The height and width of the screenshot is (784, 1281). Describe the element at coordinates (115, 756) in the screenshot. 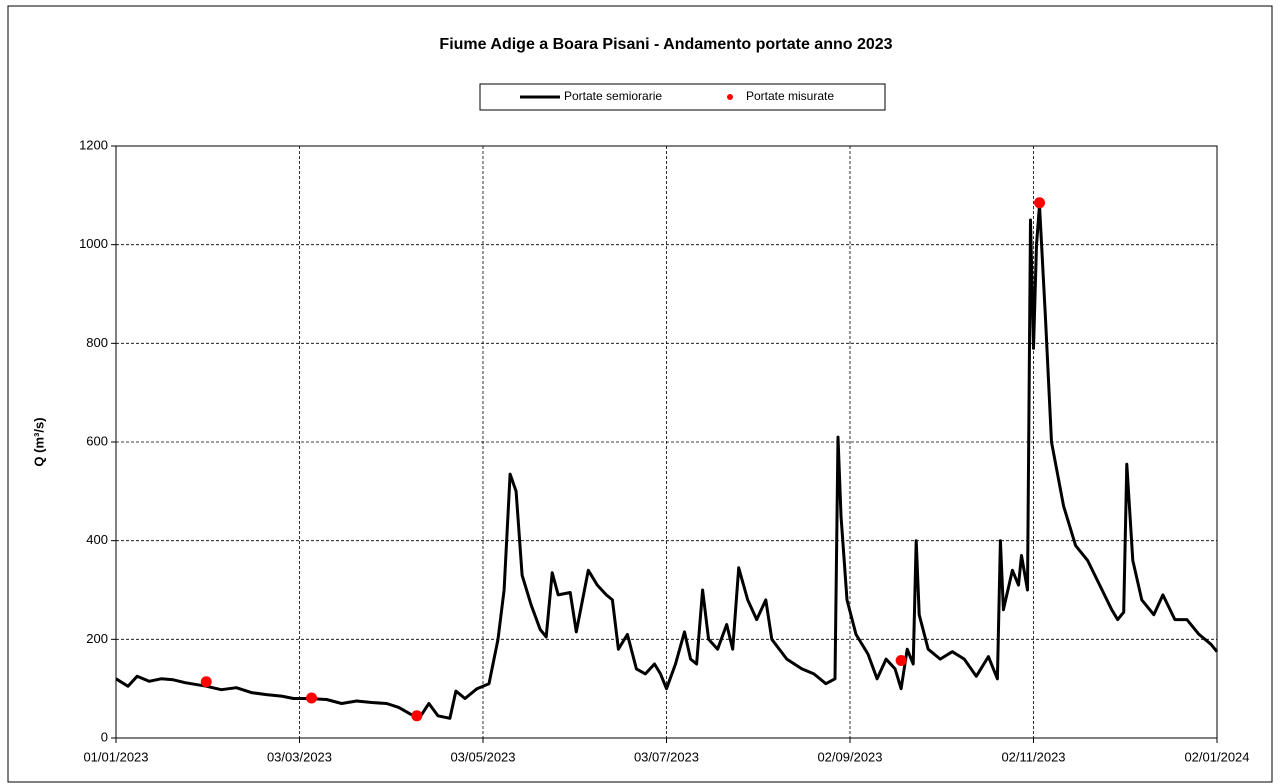

I see `x-tick-label: 01/01/2023` at that location.